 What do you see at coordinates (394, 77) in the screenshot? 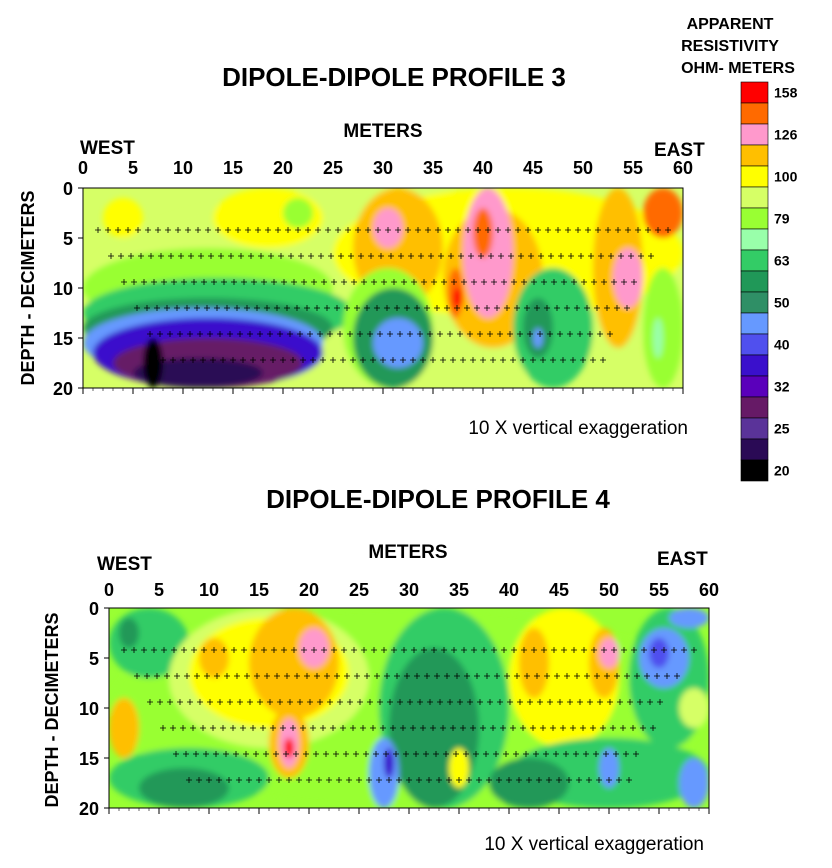
I see `profile-3-title: DIPOLE-DIPOLE PROFILE 3` at bounding box center [394, 77].